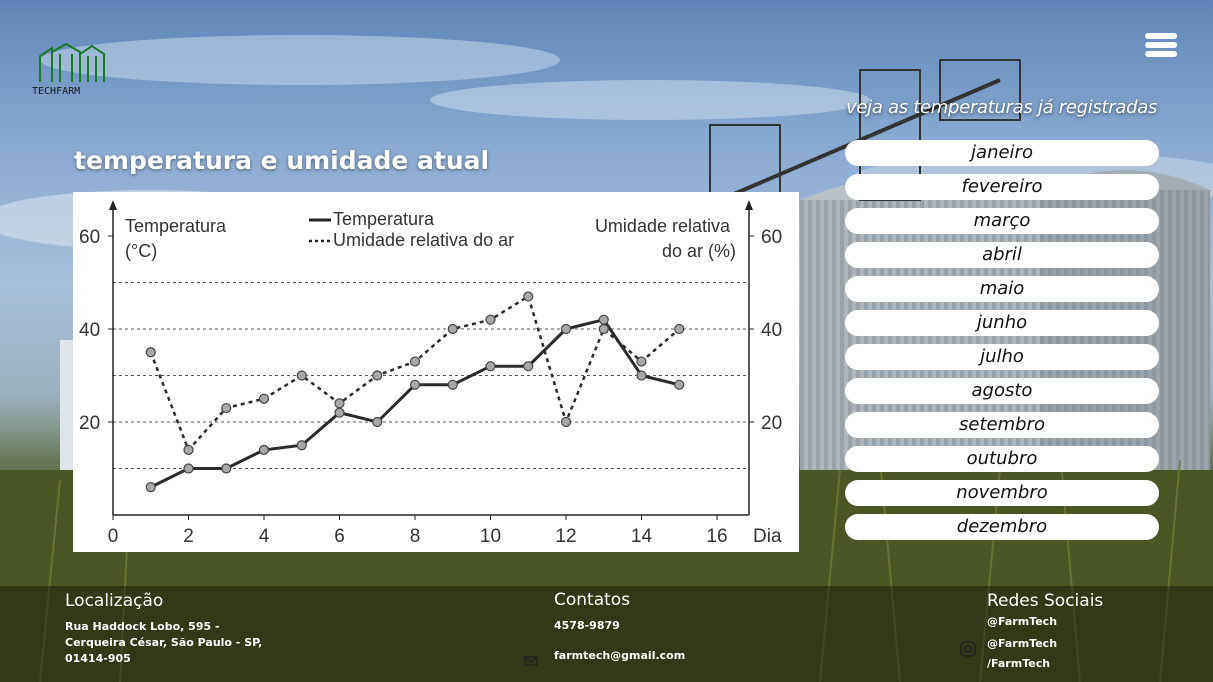 The image size is (1213, 682). Describe the element at coordinates (415, 536) in the screenshot. I see `x-tick-label: 8` at that location.